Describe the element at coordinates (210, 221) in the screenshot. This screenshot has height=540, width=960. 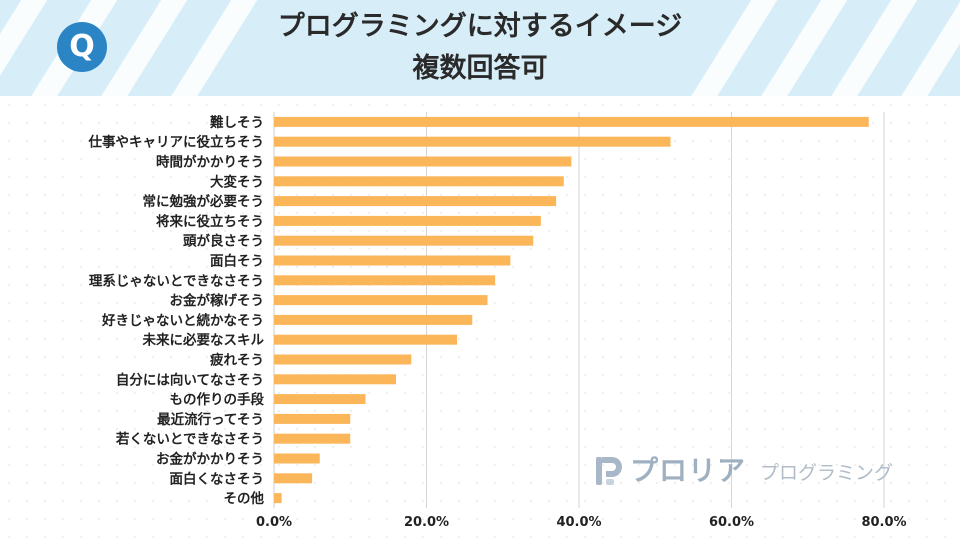
I see `category-label: 将来に役立ちそう` at that location.